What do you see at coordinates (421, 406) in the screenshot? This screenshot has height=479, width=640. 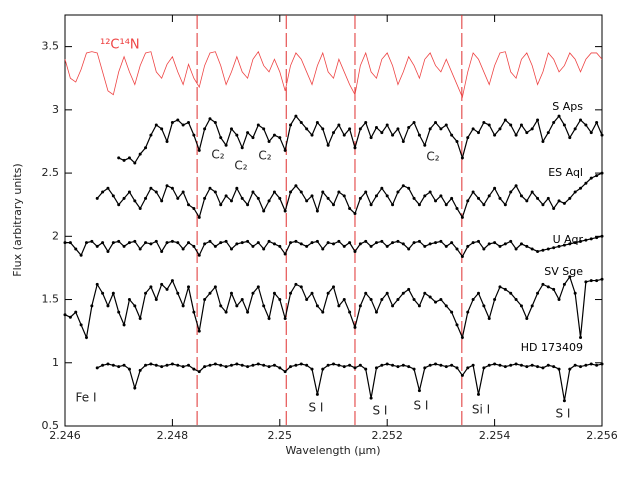 I see `line-label: S I` at bounding box center [421, 406].